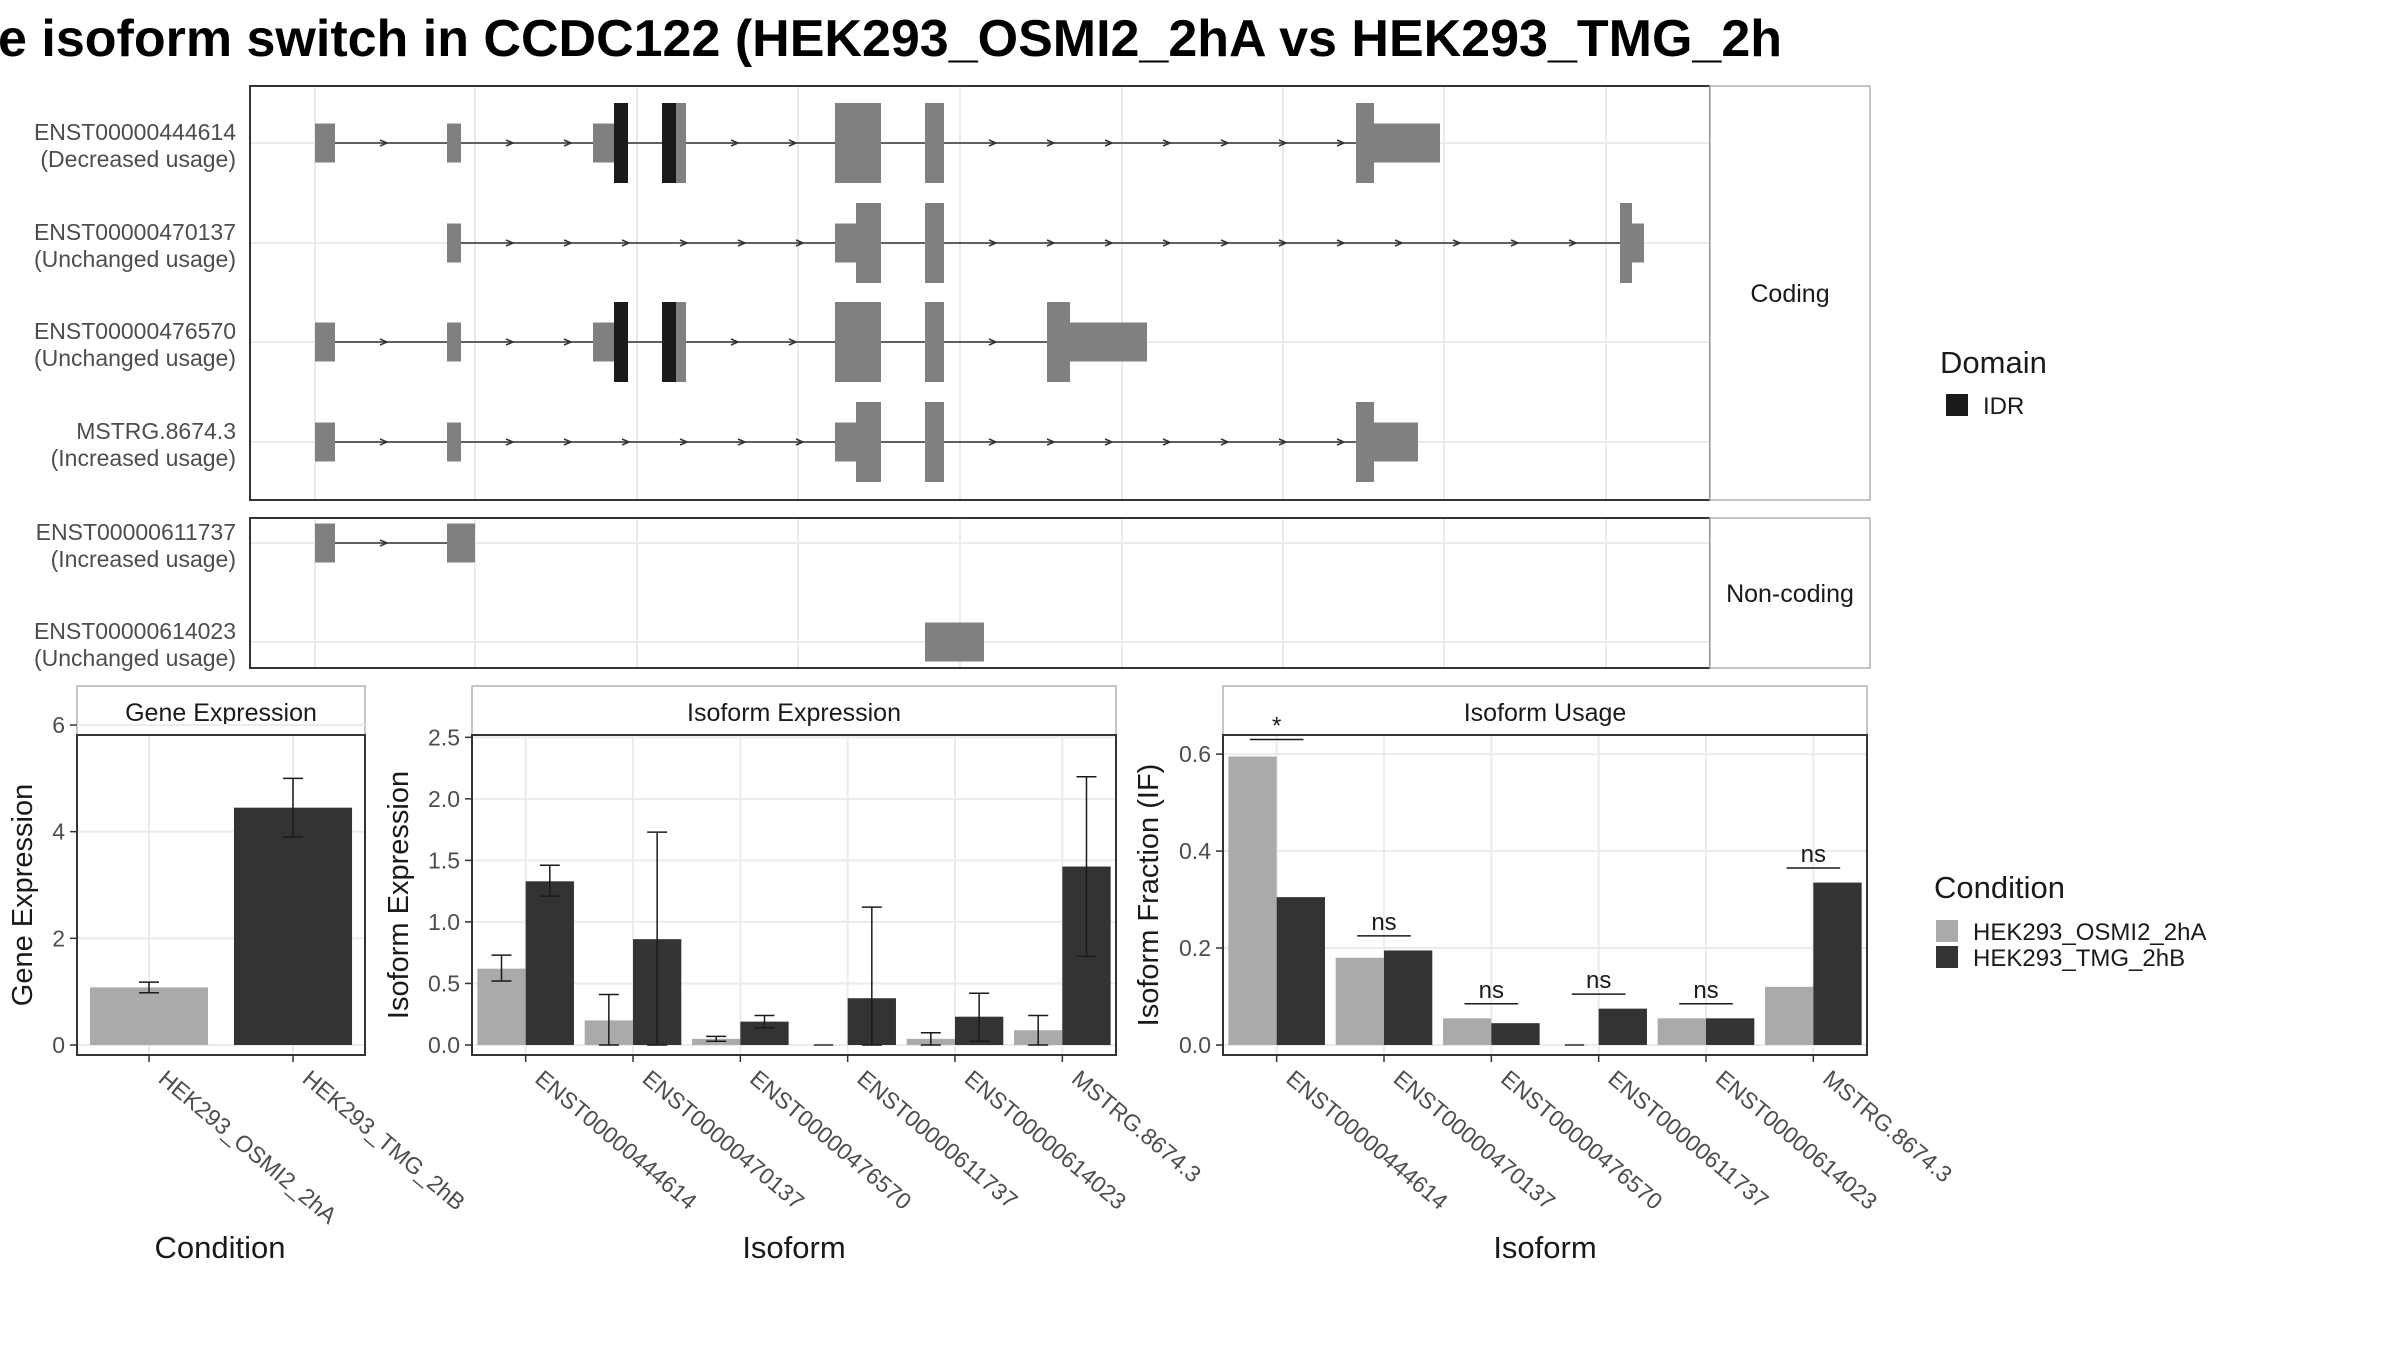 This screenshot has width=2400, height=1350. Describe the element at coordinates (1790, 293) in the screenshot. I see `facet-strip` at that location.